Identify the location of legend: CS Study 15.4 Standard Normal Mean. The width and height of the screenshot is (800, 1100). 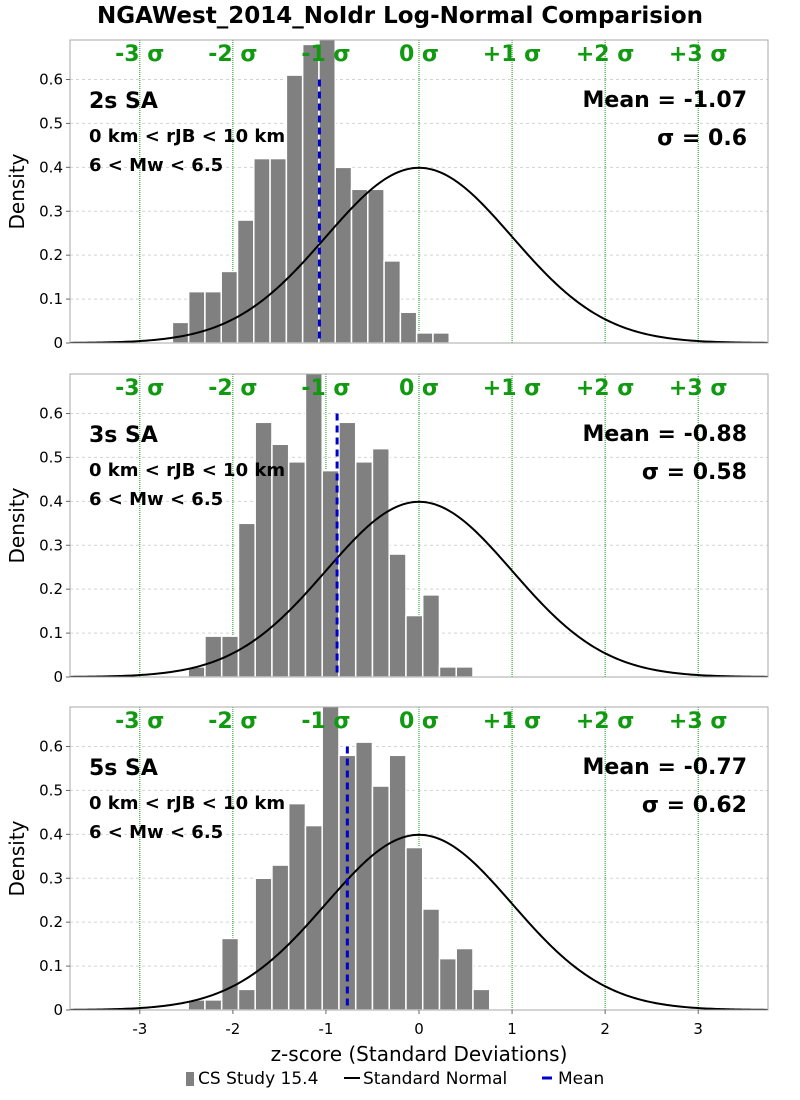
(395, 1079).